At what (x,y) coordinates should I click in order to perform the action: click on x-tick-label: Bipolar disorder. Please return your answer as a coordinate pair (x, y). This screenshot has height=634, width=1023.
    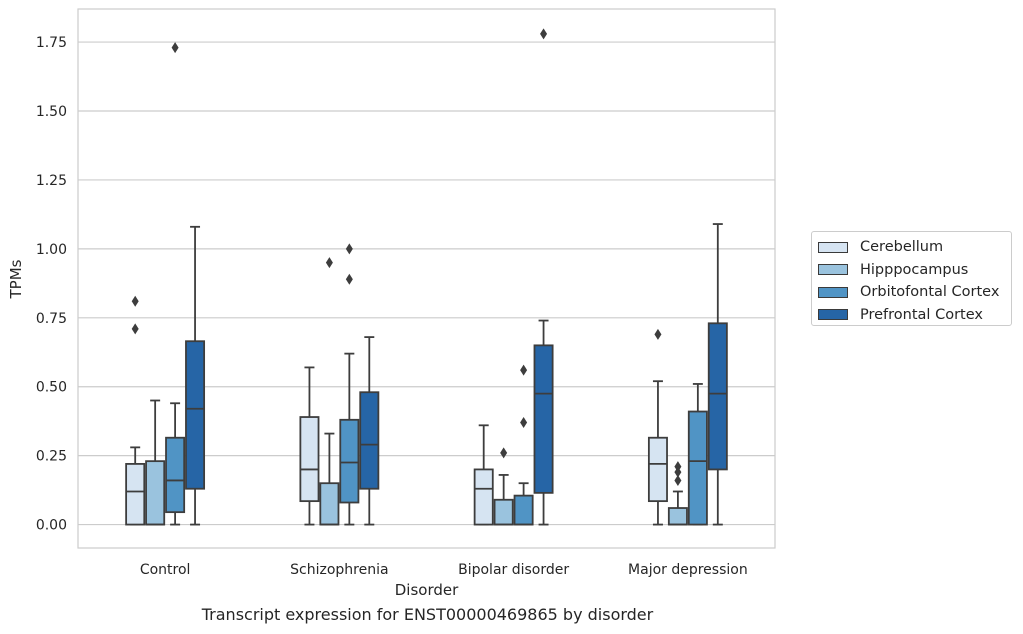
    Looking at the image, I should click on (513, 570).